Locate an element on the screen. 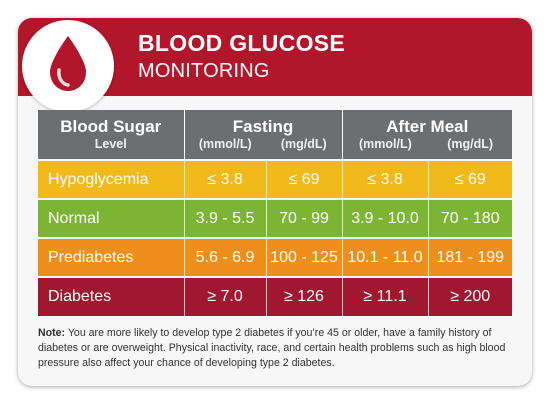 The image size is (550, 410). after-mmol-cell: ≤ 3.8 is located at coordinates (384, 179).